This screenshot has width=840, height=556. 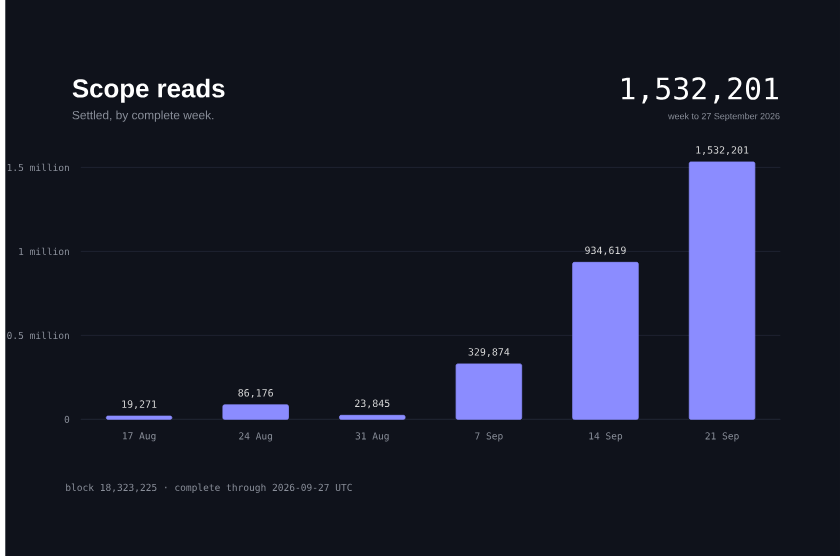 I want to click on text: 1,532,201, so click(x=700, y=90).